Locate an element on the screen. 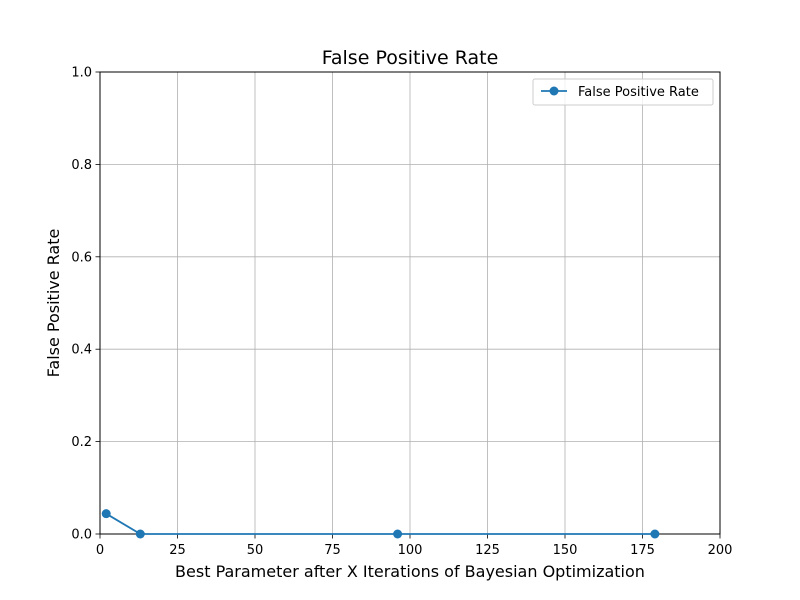 The width and height of the screenshot is (800, 600). x-tick-label: 175 is located at coordinates (642, 550).